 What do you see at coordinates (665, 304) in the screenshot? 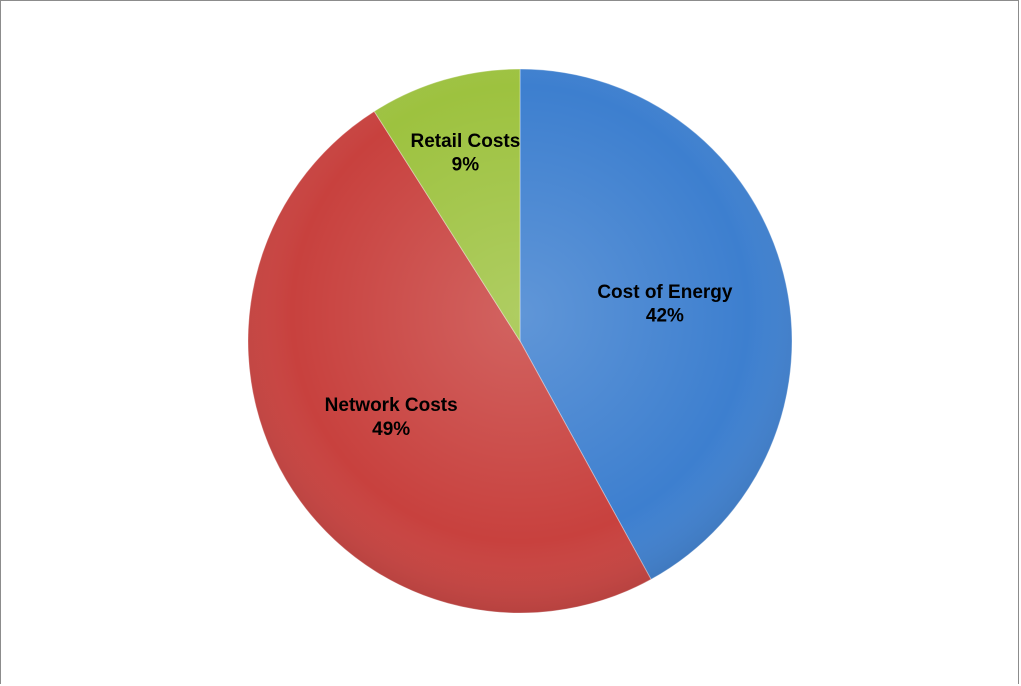
I see `data-label-cost-of-energy: Cost of Energy 42%` at bounding box center [665, 304].